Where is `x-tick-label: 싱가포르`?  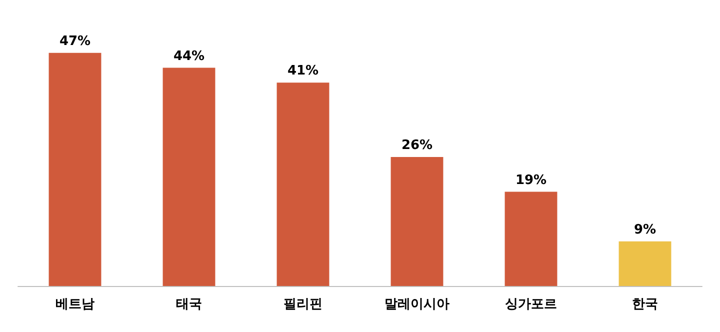 x-tick-label: 싱가포르 is located at coordinates (531, 304).